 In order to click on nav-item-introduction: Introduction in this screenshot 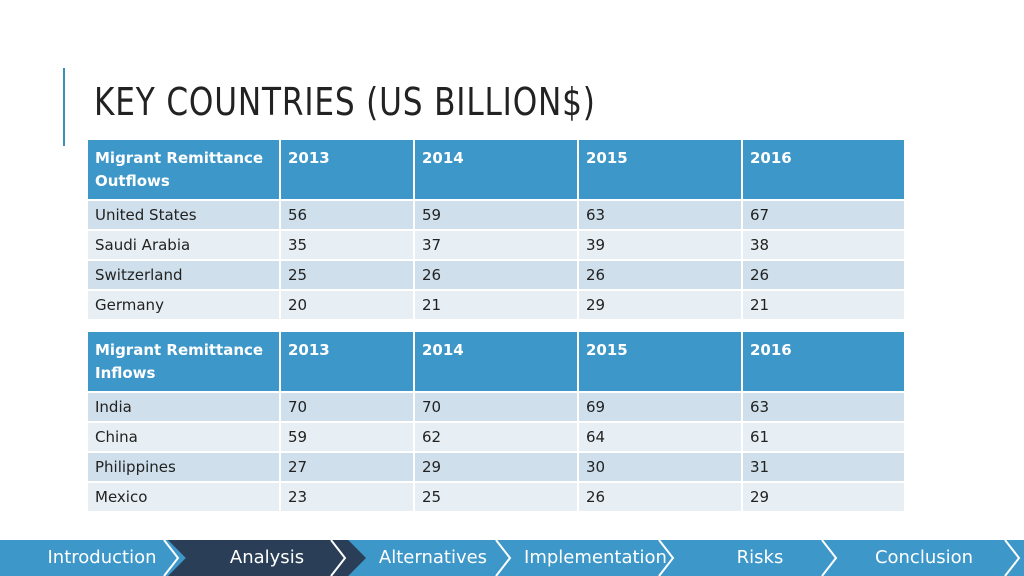, I will do `click(102, 557)`.